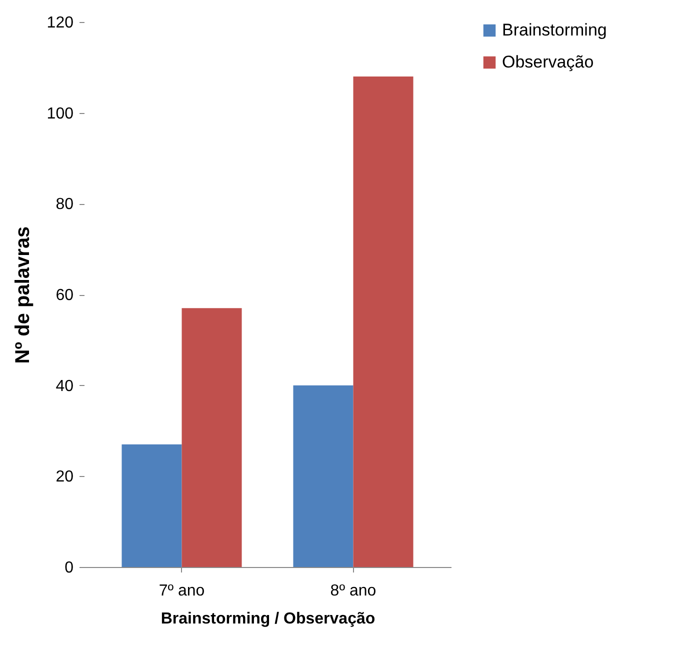  I want to click on legend-label: Observação, so click(548, 62).